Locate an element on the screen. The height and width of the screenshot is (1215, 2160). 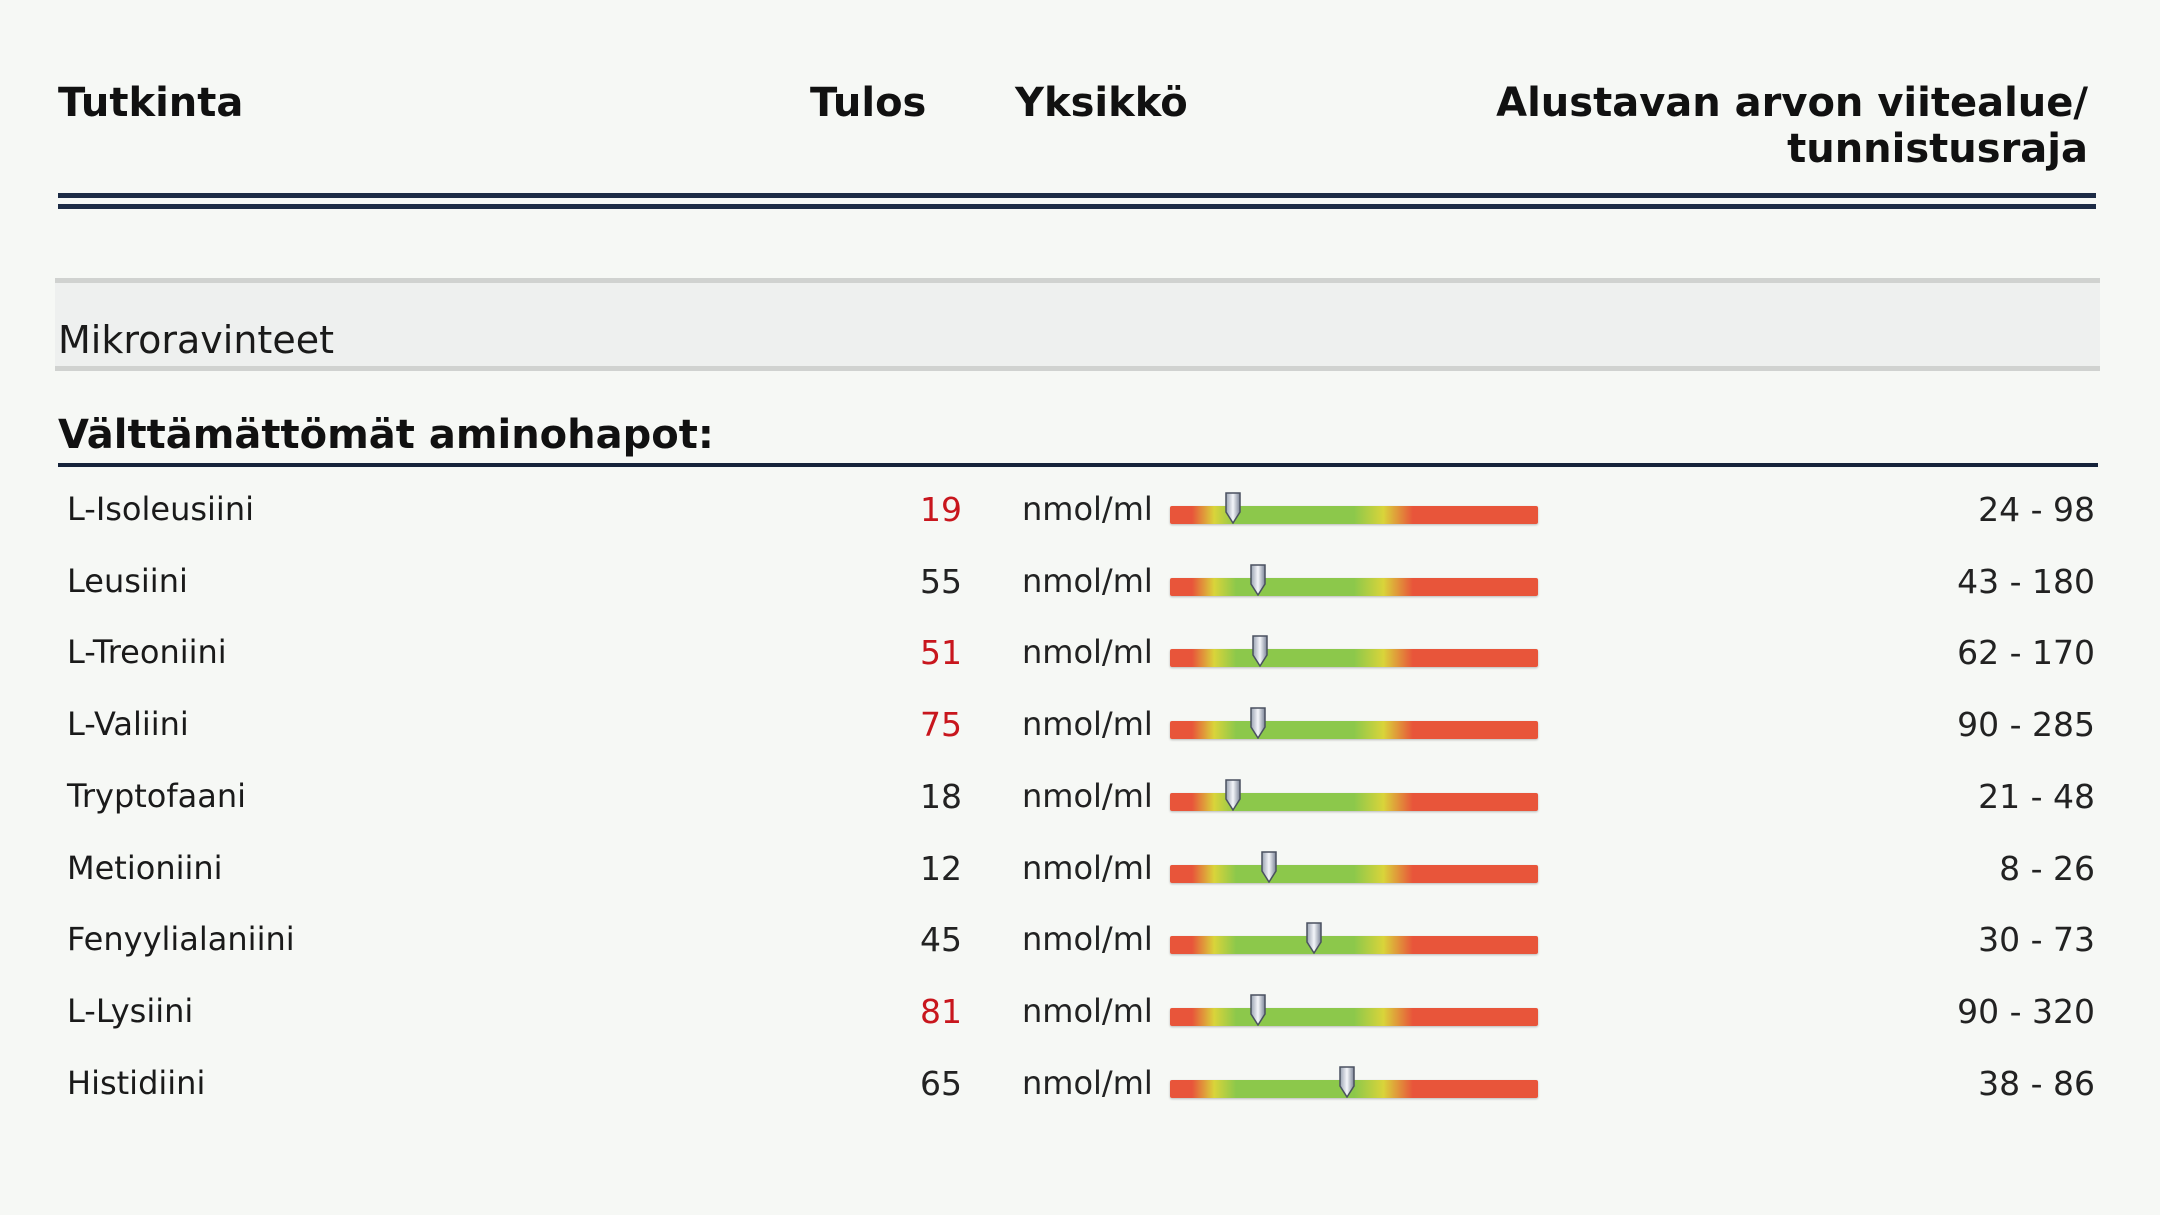
test-name: Fenyylialaniini is located at coordinates (181, 939).